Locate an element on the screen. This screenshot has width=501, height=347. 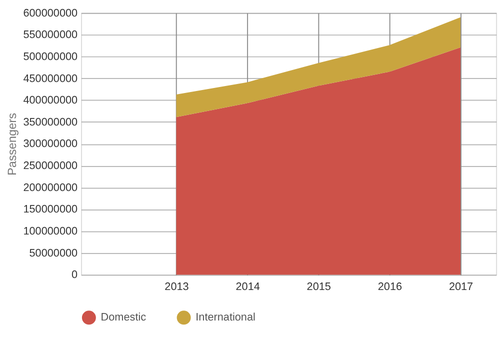
y-tick-label: 400000000 is located at coordinates (50, 100).